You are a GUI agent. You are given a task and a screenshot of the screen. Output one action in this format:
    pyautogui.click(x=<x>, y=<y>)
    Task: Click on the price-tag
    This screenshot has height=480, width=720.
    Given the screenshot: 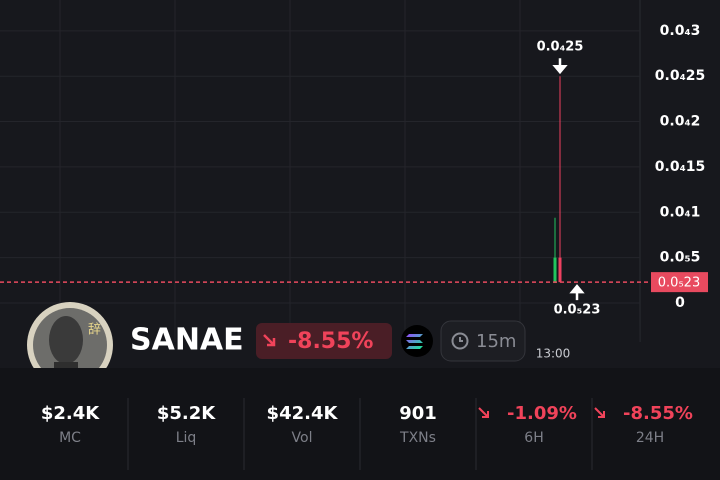 What is the action you would take?
    pyautogui.click(x=679, y=282)
    